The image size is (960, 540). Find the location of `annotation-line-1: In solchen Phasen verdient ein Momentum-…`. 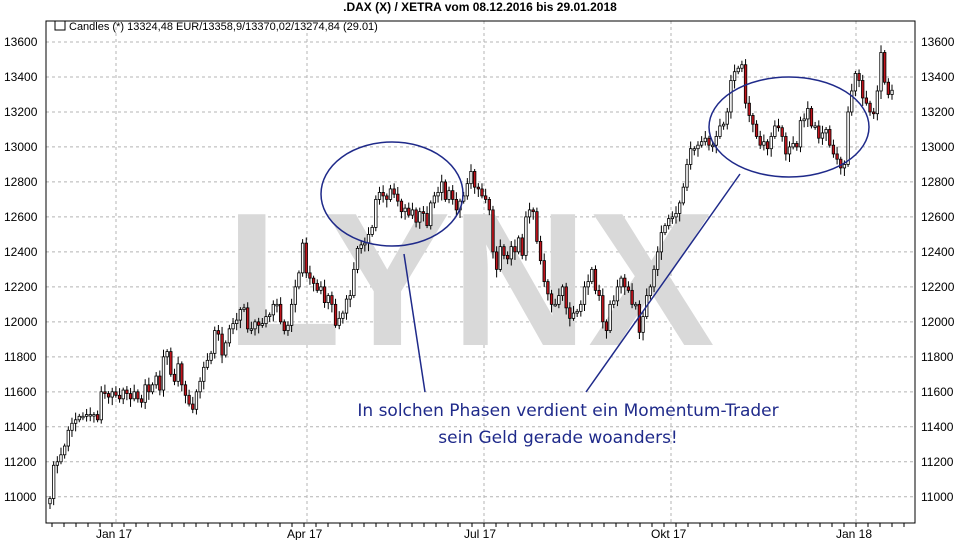

annotation-line-1: In solchen Phasen verdient ein Momentum-… is located at coordinates (567, 411).